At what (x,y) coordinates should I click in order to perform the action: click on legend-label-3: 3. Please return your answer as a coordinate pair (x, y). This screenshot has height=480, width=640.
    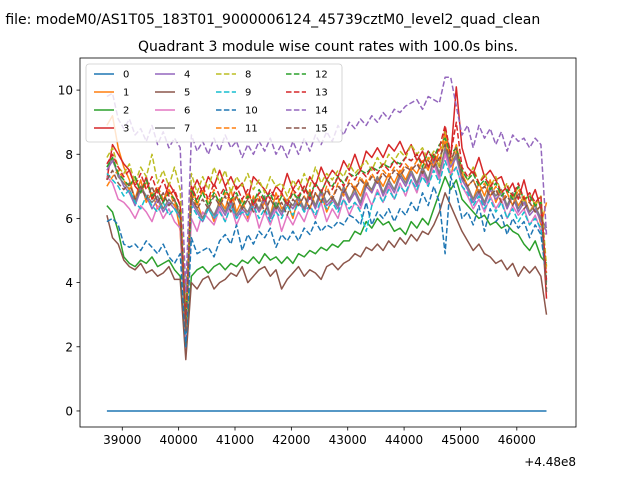
    Looking at the image, I should click on (126, 129).